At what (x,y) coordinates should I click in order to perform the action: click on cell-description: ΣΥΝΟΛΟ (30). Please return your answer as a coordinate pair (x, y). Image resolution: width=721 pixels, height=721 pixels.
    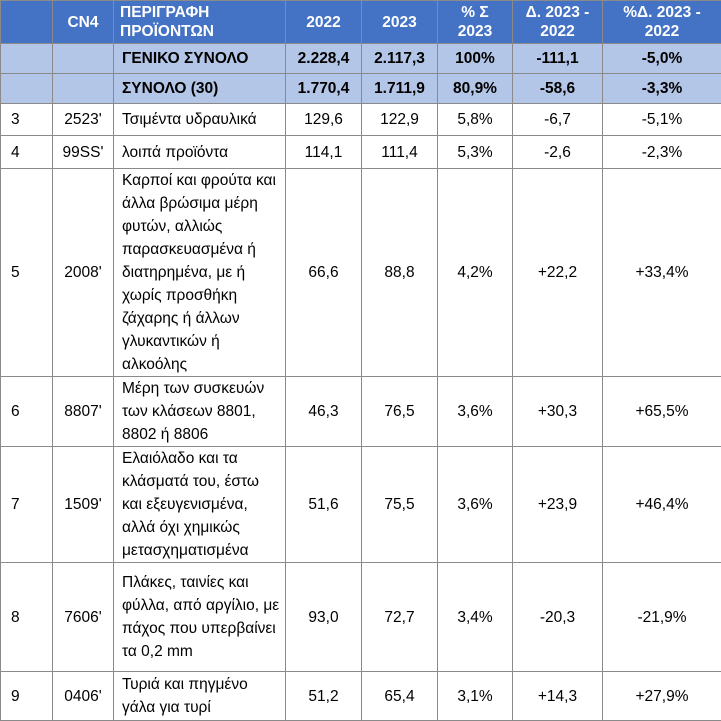
    Looking at the image, I should click on (200, 89).